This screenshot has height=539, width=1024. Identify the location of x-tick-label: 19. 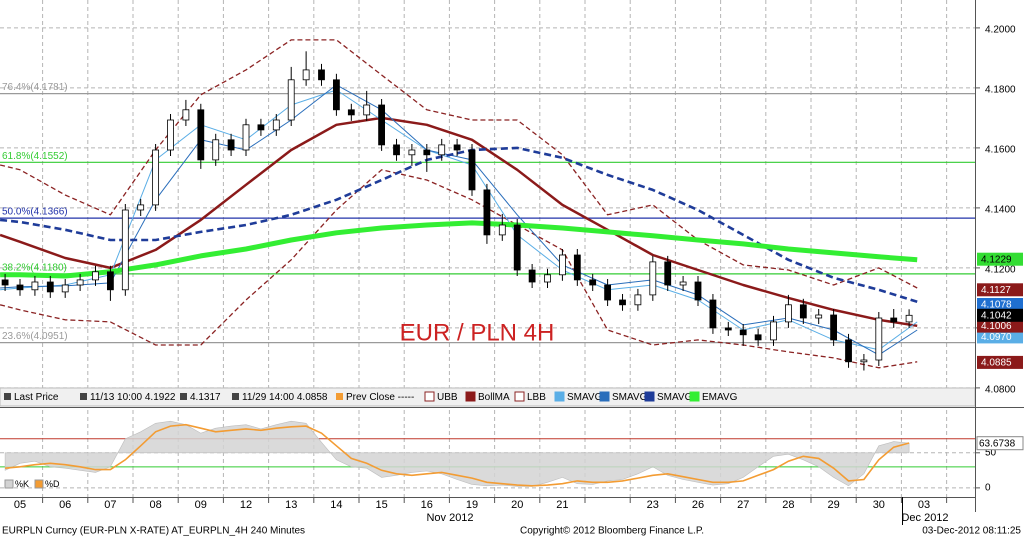
(472, 505).